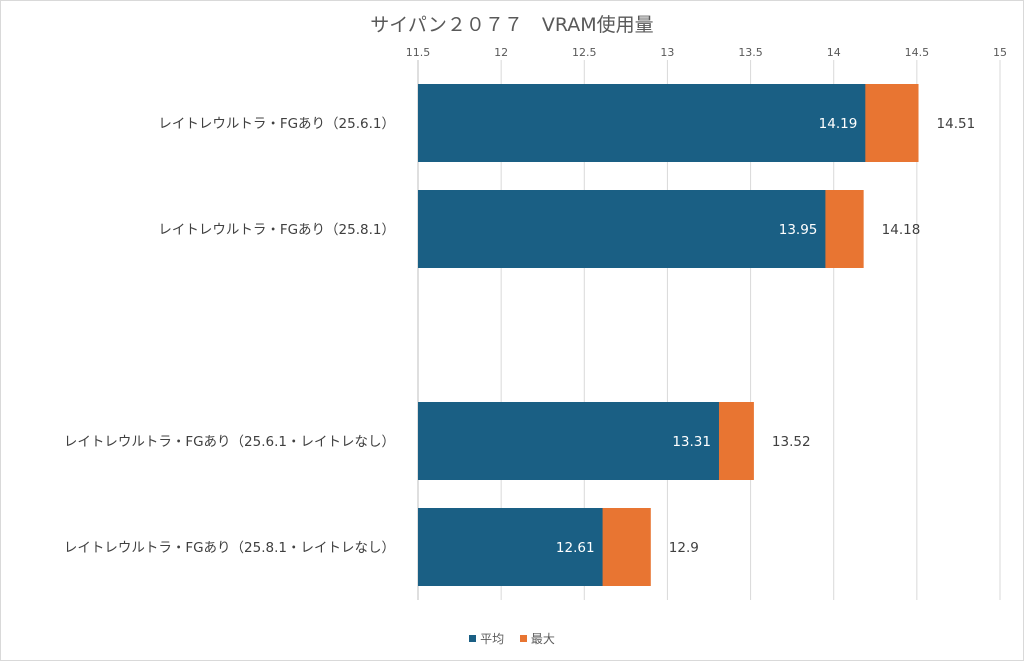 The width and height of the screenshot is (1024, 661). I want to click on data-label-average: 12.61, so click(575, 548).